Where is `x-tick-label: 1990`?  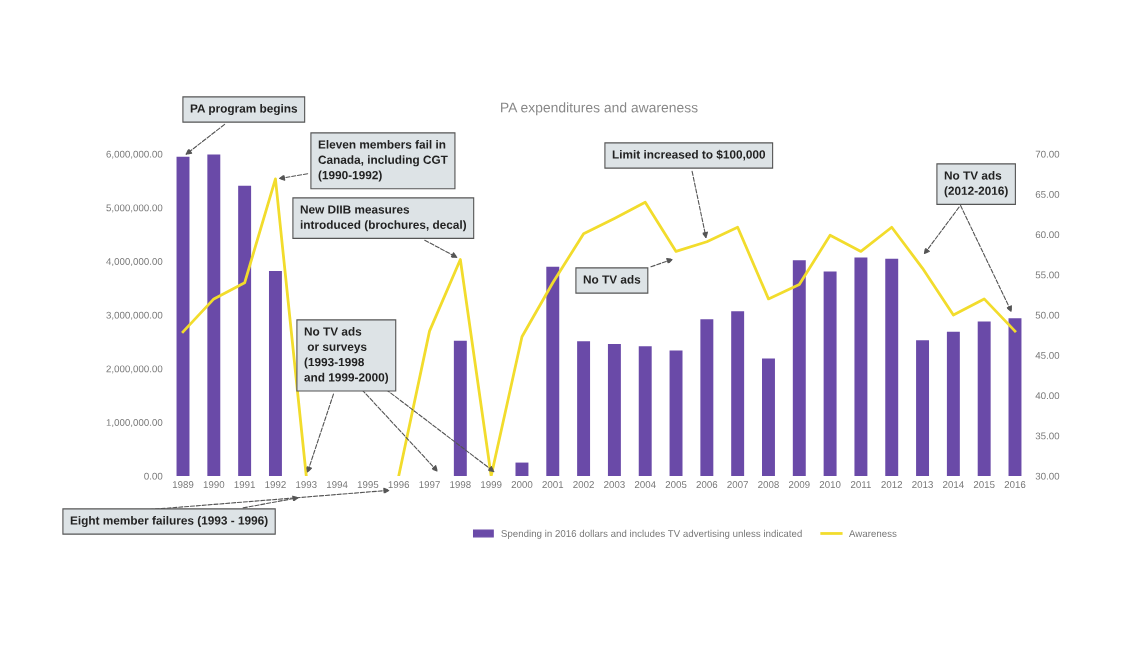
x-tick-label: 1990 is located at coordinates (214, 484).